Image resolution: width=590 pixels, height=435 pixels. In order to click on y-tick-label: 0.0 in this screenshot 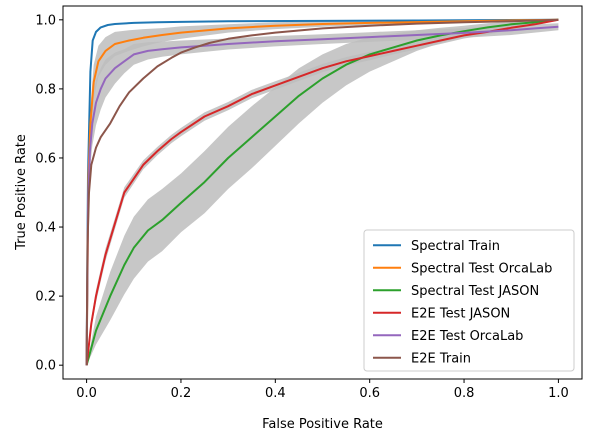, I will do `click(45, 366)`.